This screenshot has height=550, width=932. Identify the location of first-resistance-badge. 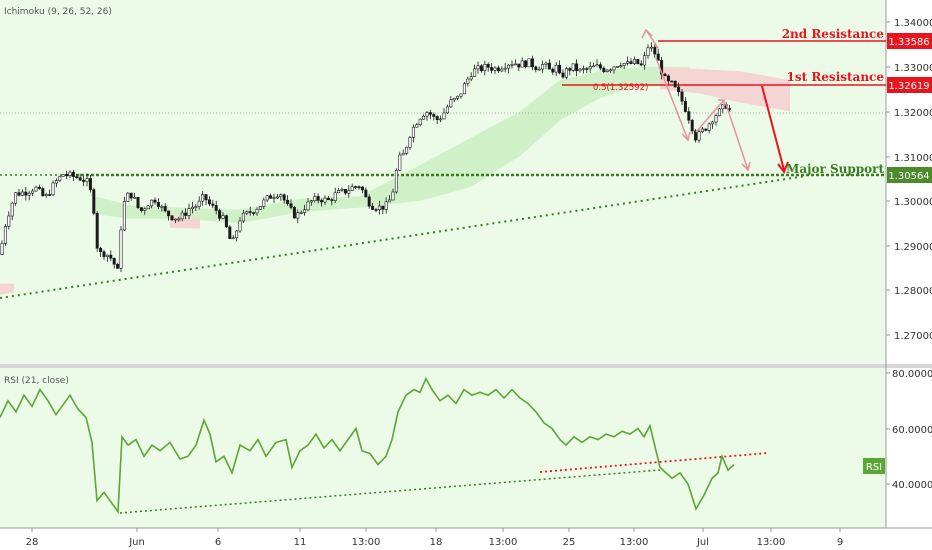
(909, 85).